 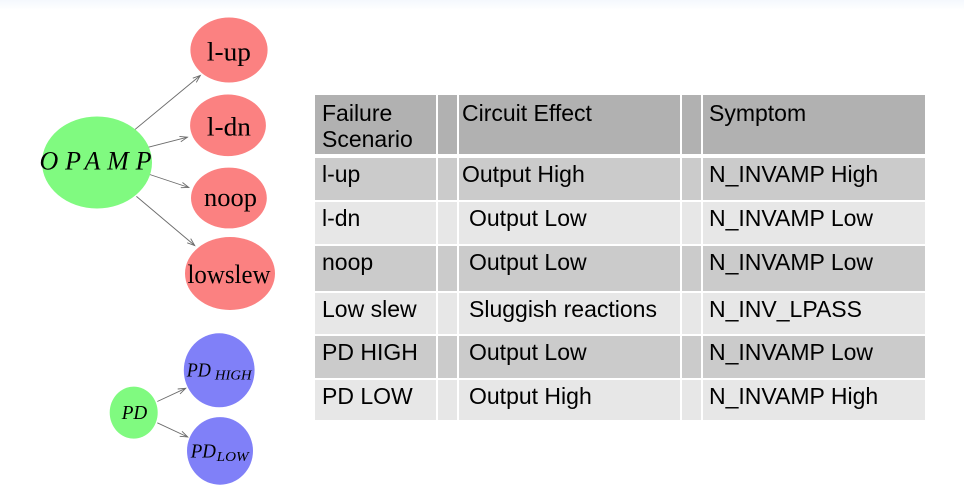 I want to click on svg-text: l-dn, so click(x=229, y=127).